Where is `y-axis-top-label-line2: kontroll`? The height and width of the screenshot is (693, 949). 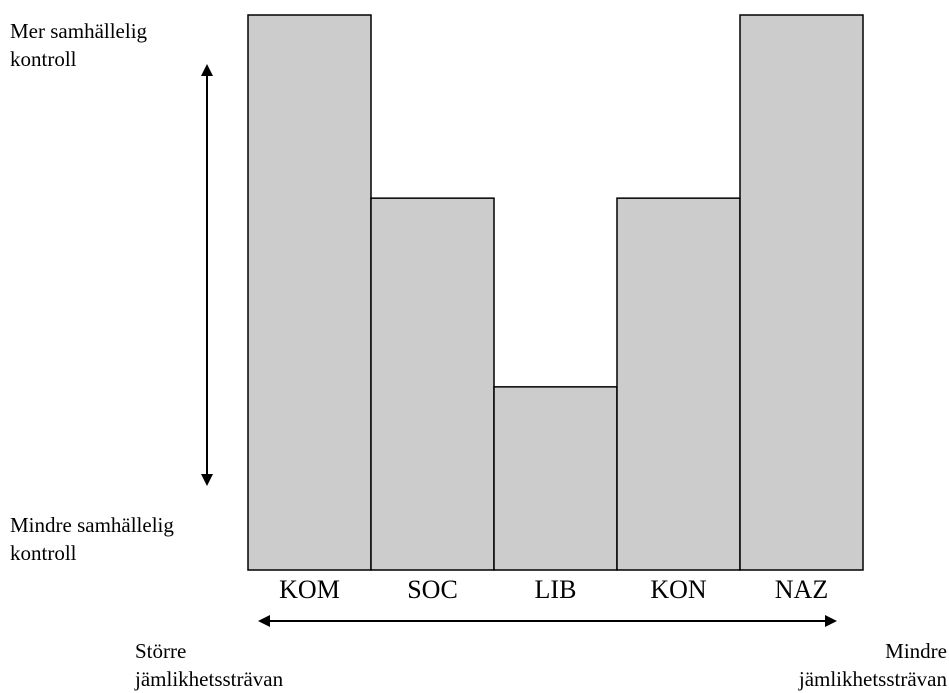
y-axis-top-label-line2: kontroll is located at coordinates (43, 59).